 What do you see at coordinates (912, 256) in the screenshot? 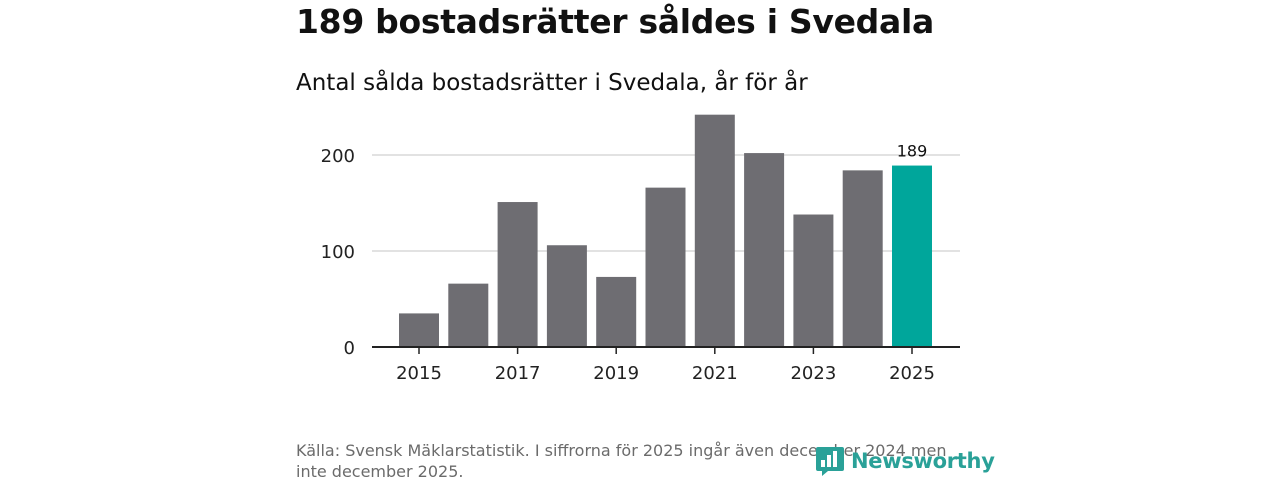
I see `bar-2025` at bounding box center [912, 256].